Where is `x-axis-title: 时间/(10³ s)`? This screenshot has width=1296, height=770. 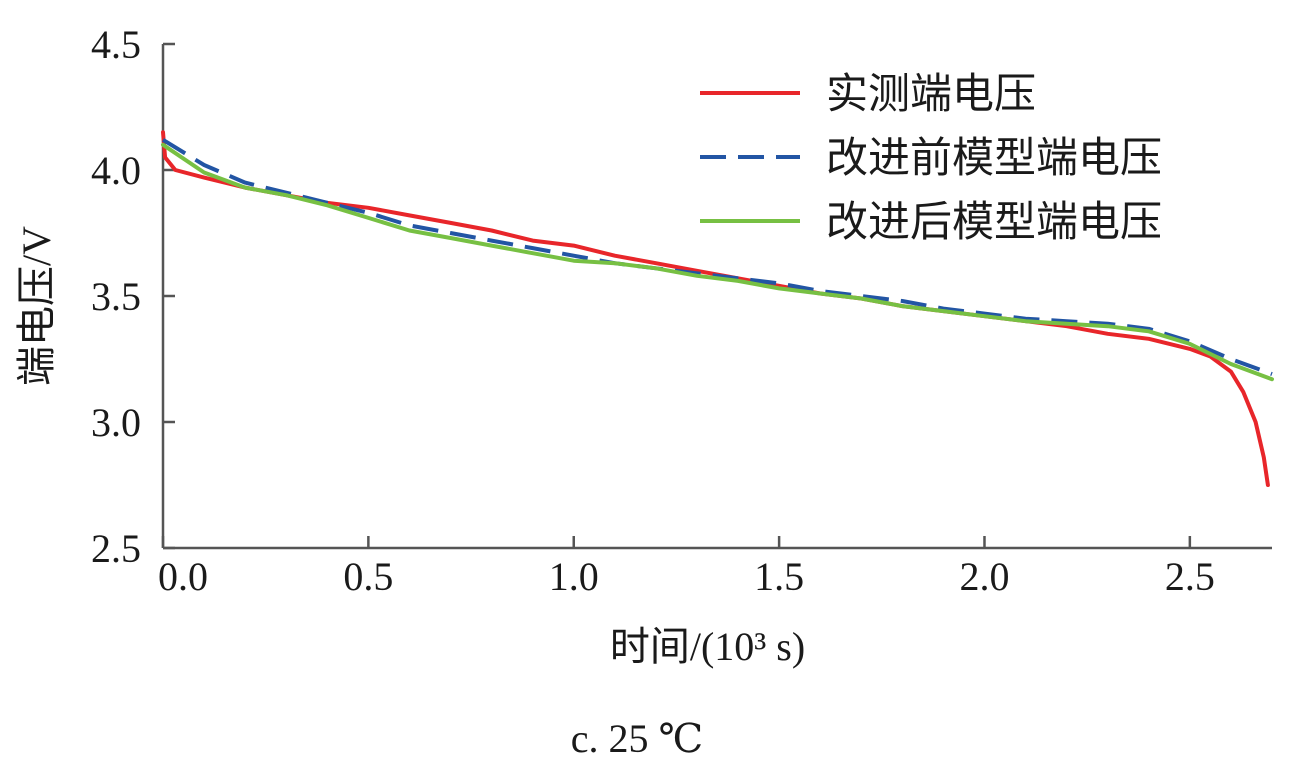 x-axis-title: 时间/(10³ s) is located at coordinates (707, 646).